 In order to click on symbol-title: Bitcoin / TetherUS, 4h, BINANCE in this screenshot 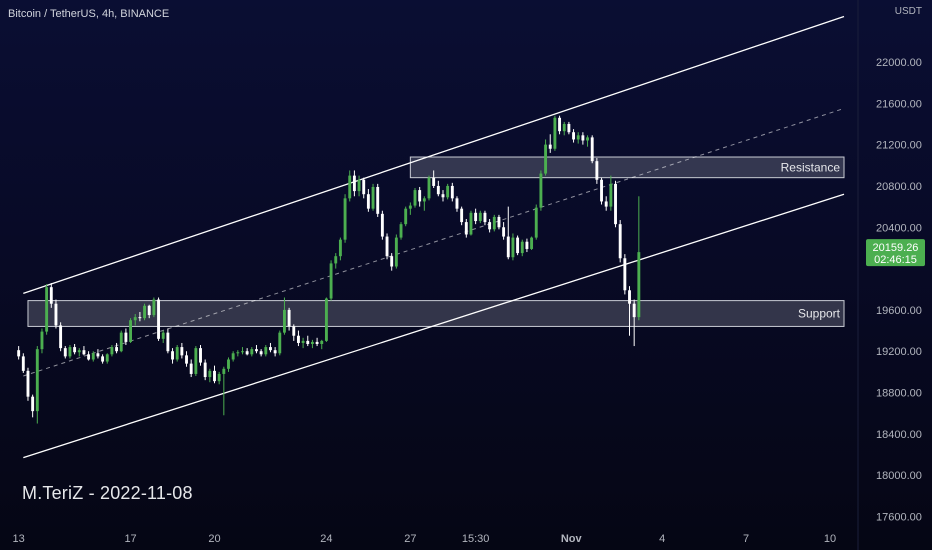, I will do `click(89, 14)`.